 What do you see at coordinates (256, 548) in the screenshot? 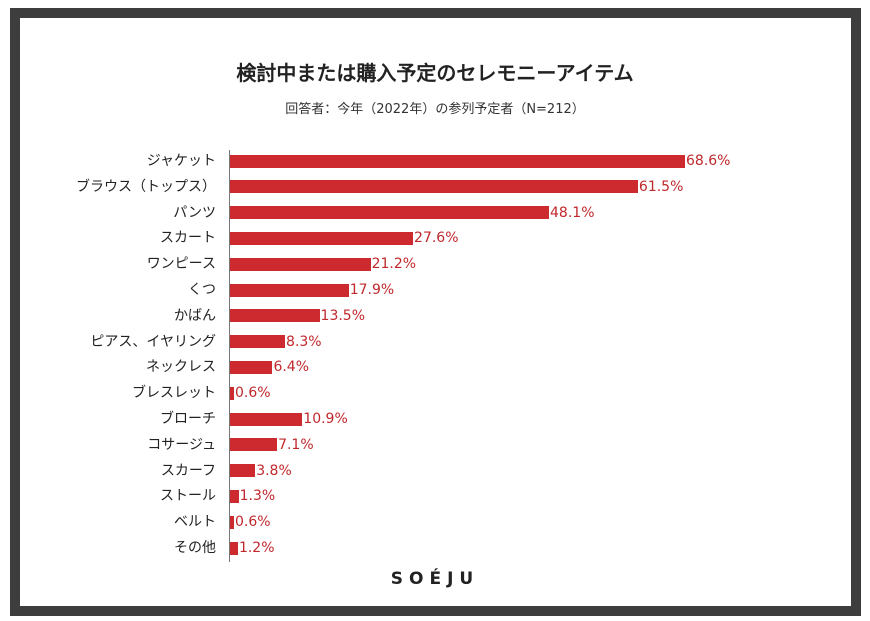
I see `data-label: 1.2%` at bounding box center [256, 548].